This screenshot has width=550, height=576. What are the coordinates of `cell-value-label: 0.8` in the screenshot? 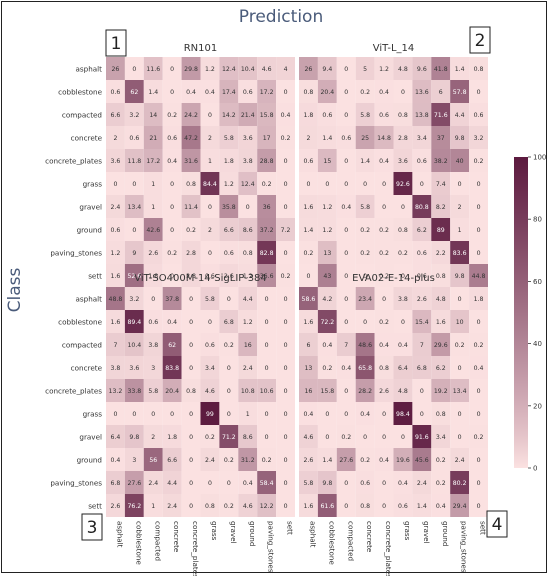 It's located at (441, 276).